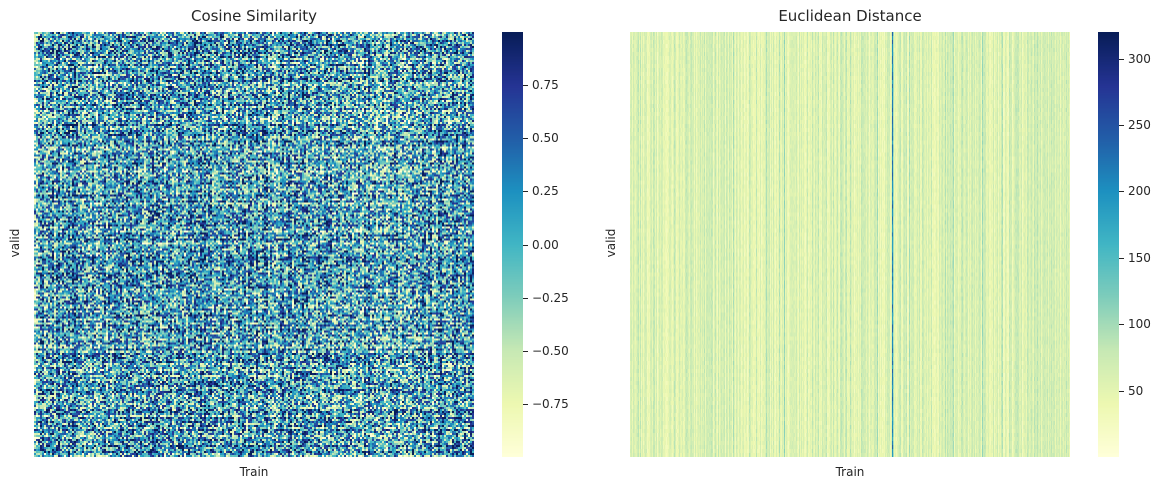 The width and height of the screenshot is (1163, 490). Describe the element at coordinates (611, 243) in the screenshot. I see `euclidean-y-axis-label: valid` at that location.